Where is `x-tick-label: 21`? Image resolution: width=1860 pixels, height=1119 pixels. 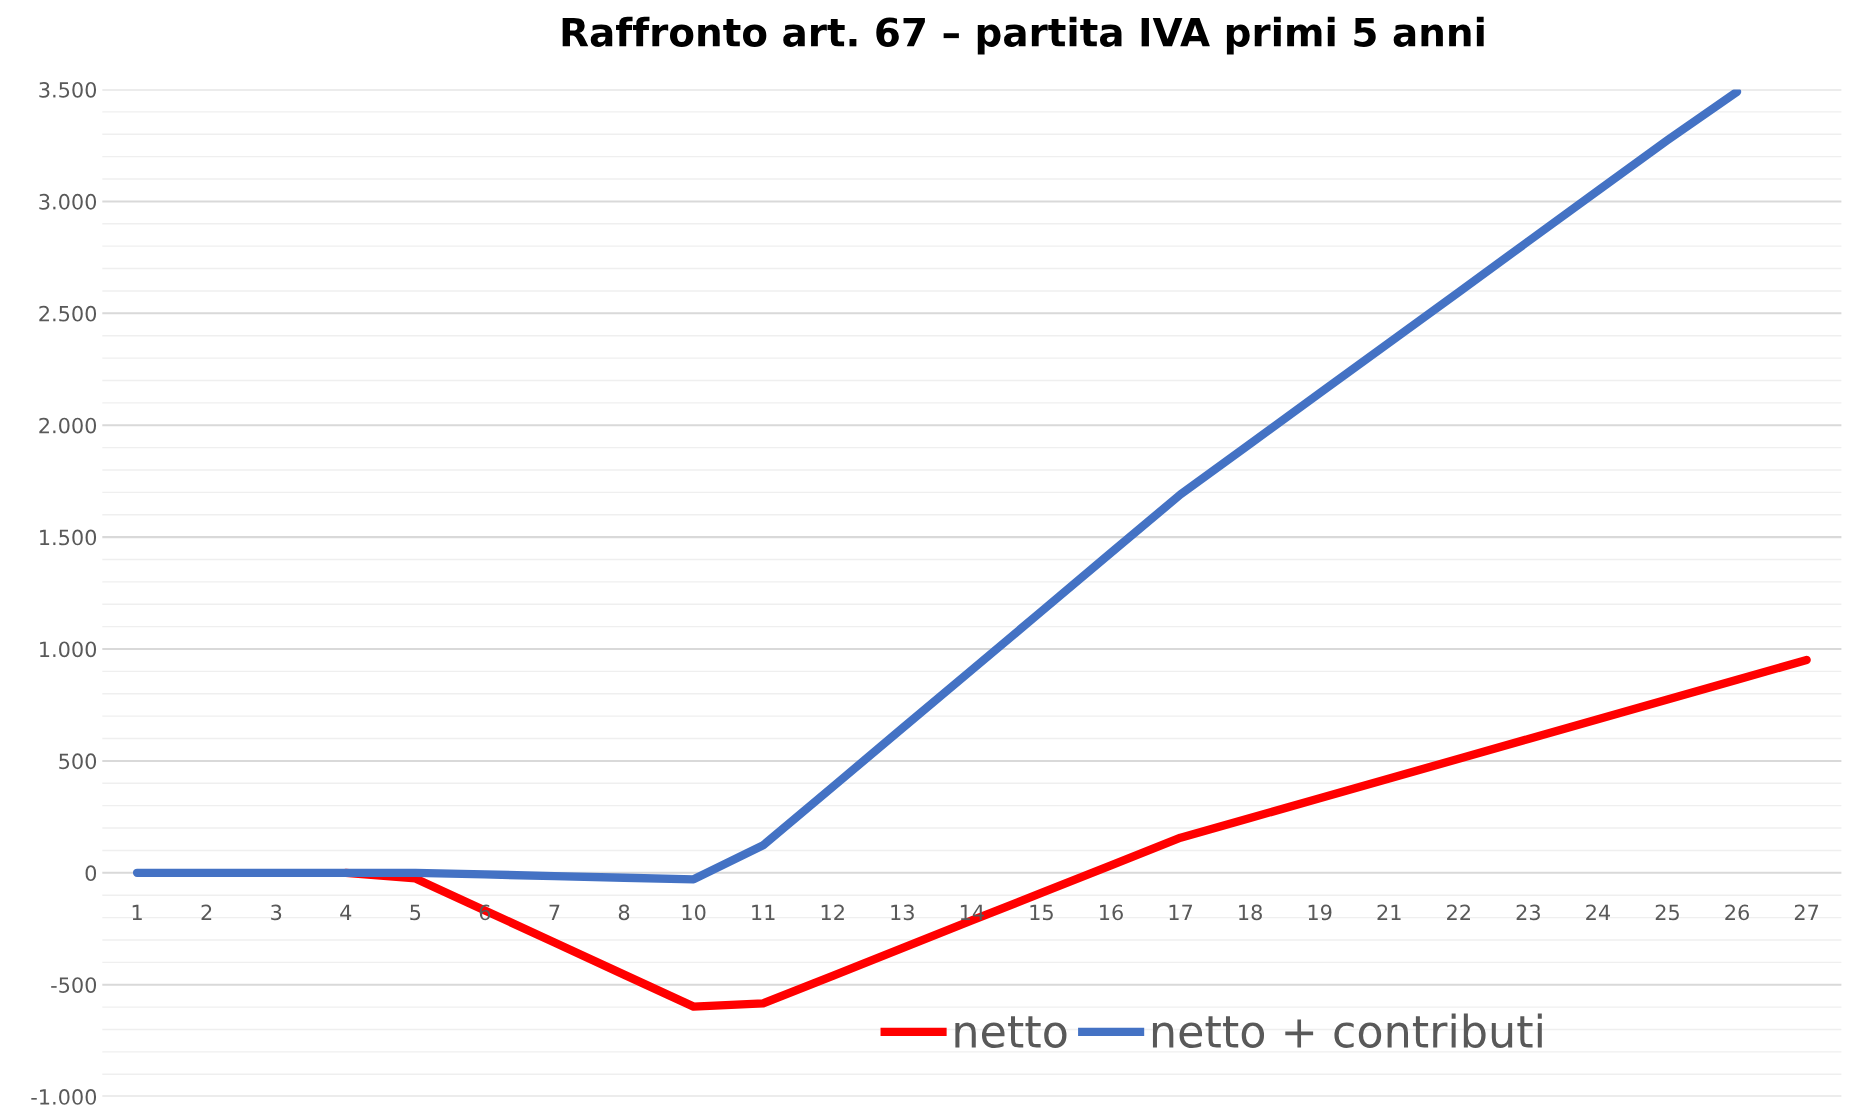 x-tick-label: 21 is located at coordinates (1389, 912).